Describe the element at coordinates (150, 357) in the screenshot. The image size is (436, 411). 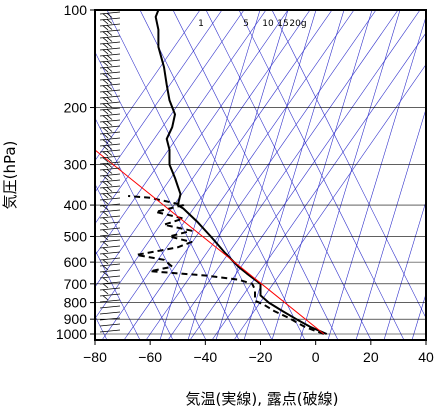
I see `x-tick-label--60: −60` at that location.